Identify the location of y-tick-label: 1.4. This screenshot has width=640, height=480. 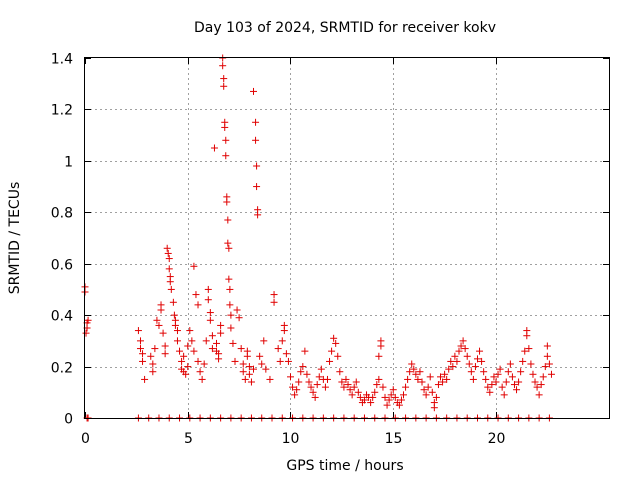
(62, 60).